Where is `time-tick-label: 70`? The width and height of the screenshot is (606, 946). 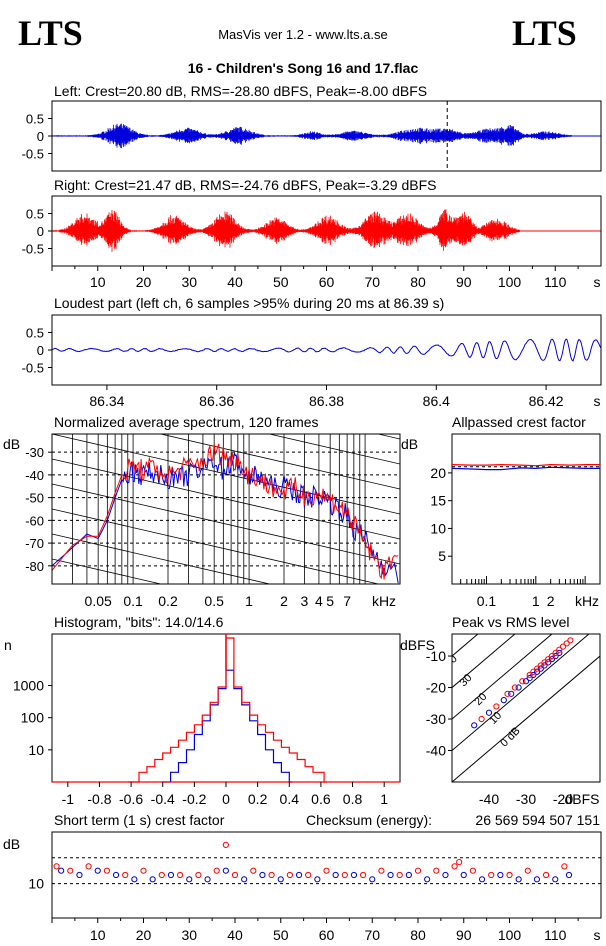
time-tick-label: 70 is located at coordinates (372, 282).